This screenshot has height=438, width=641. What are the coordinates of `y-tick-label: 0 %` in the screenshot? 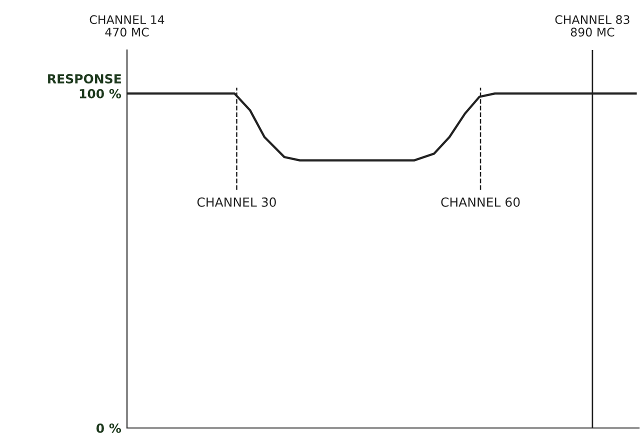 It's located at (109, 428).